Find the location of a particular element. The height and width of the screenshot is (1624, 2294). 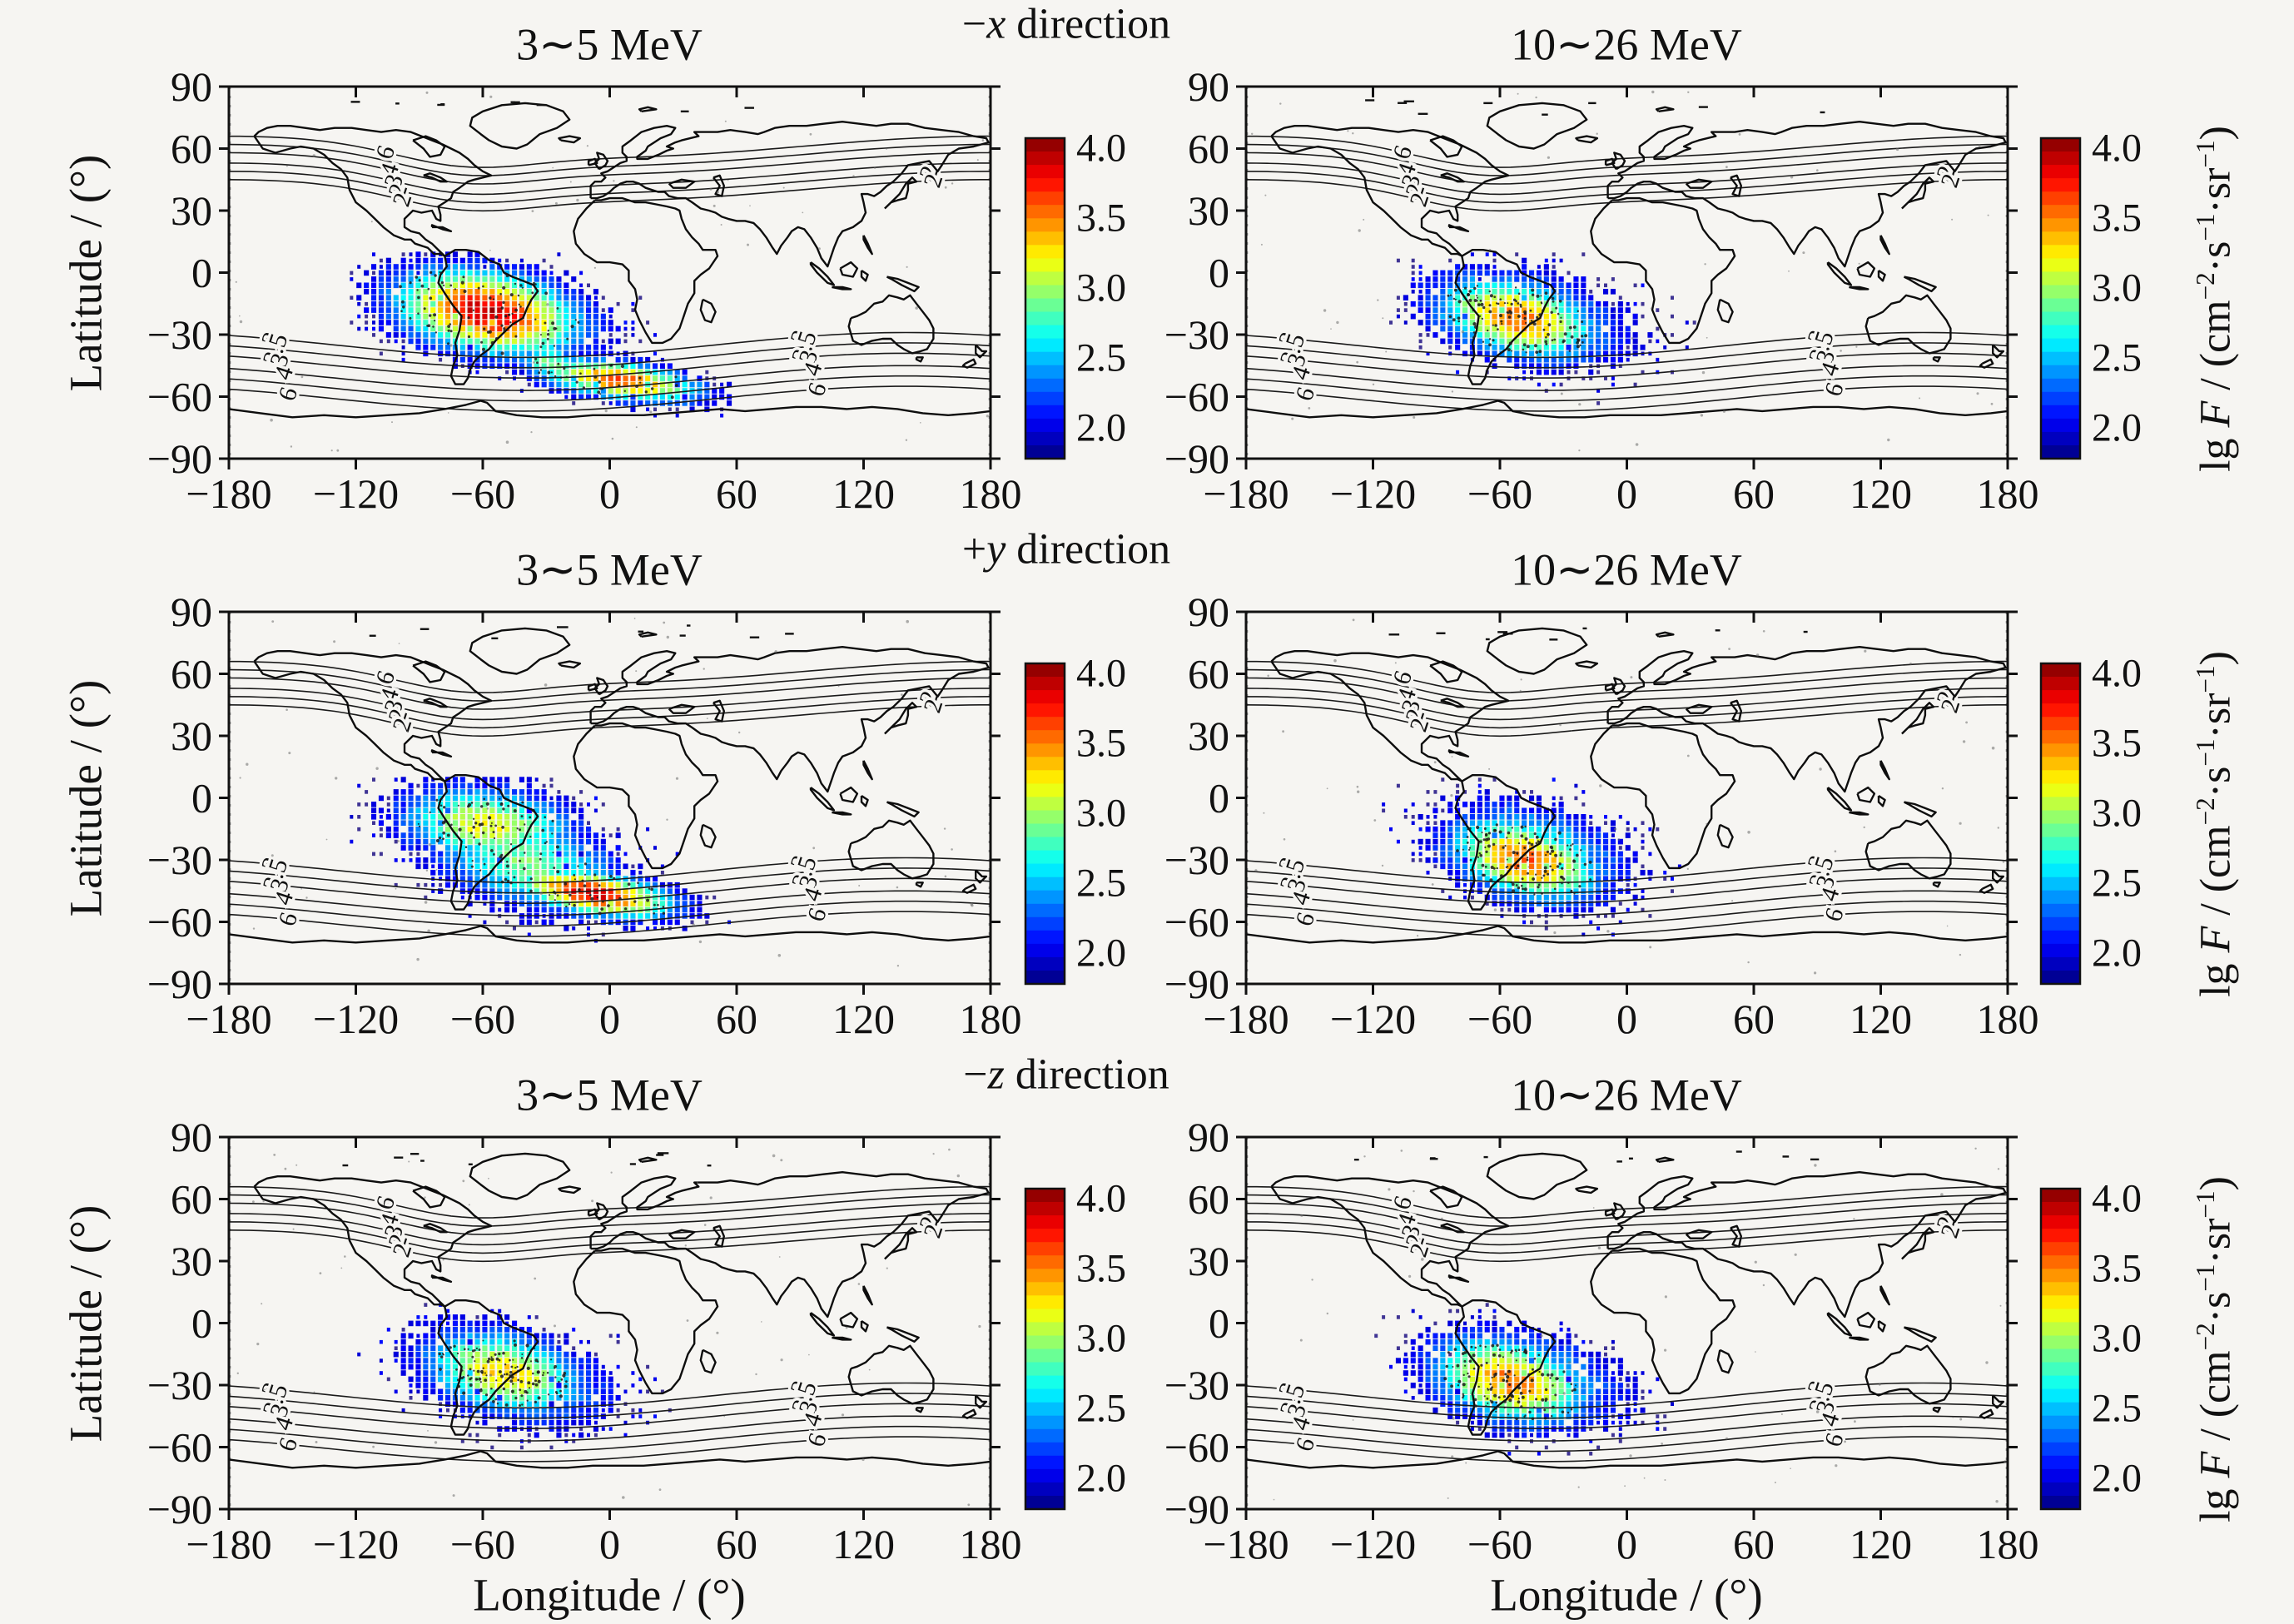

row-direction-label-y: +y direction is located at coordinates (1066, 549).